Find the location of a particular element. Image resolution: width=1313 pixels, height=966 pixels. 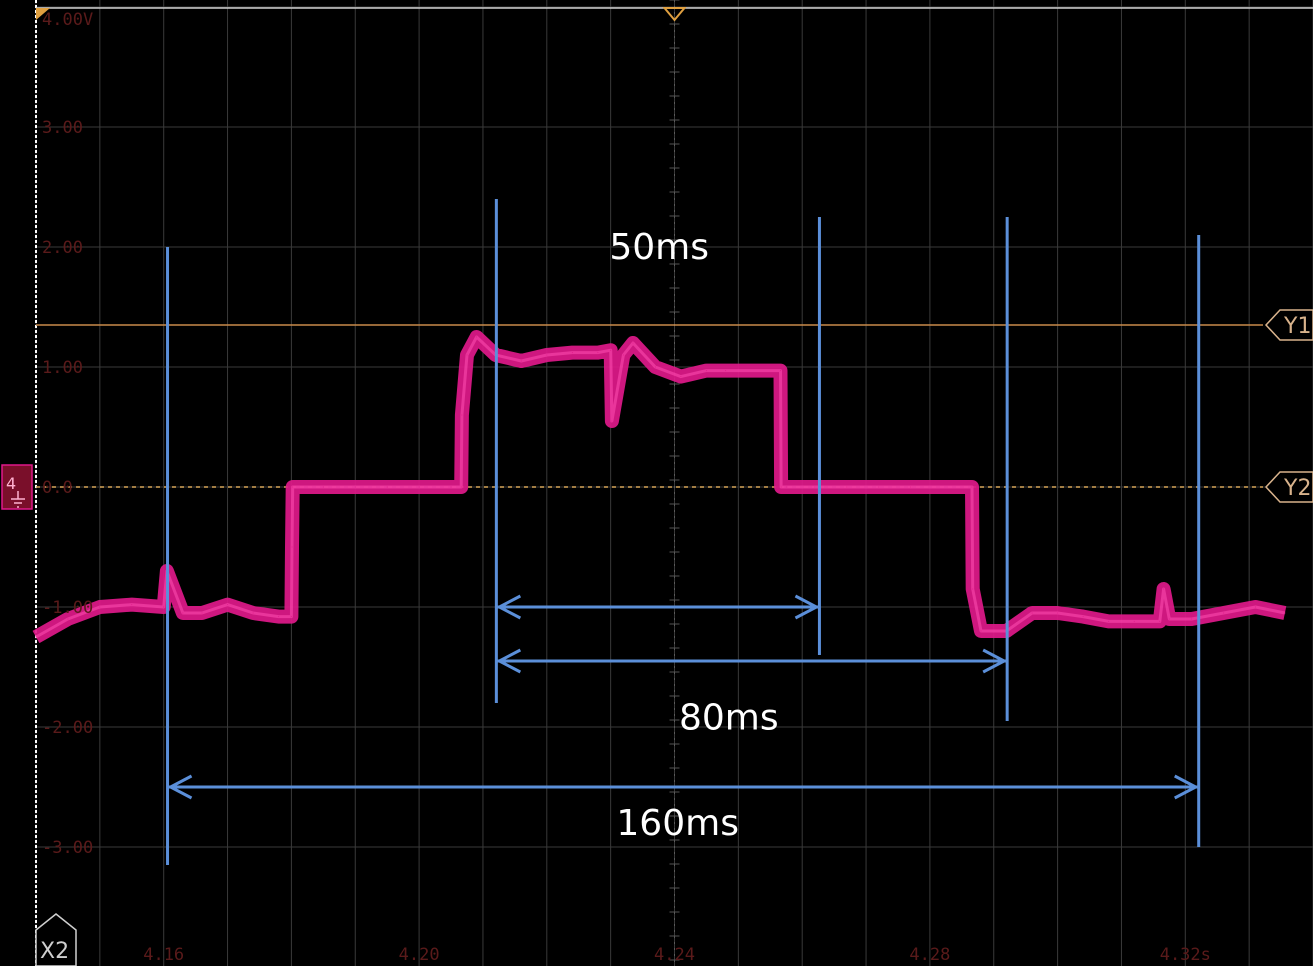

x-tick-label: 4.32s is located at coordinates (1185, 955).